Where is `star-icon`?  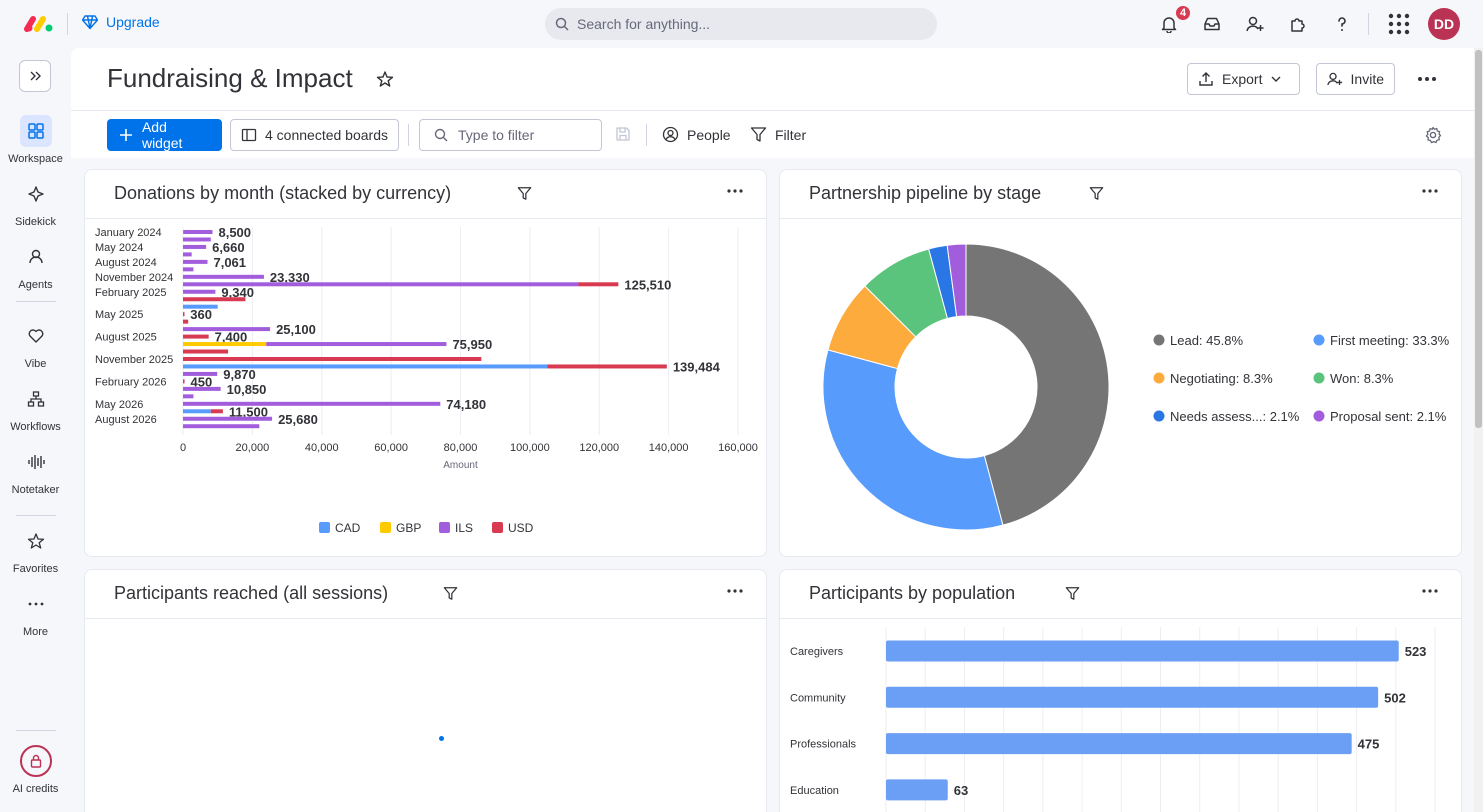
star-icon is located at coordinates (36, 541).